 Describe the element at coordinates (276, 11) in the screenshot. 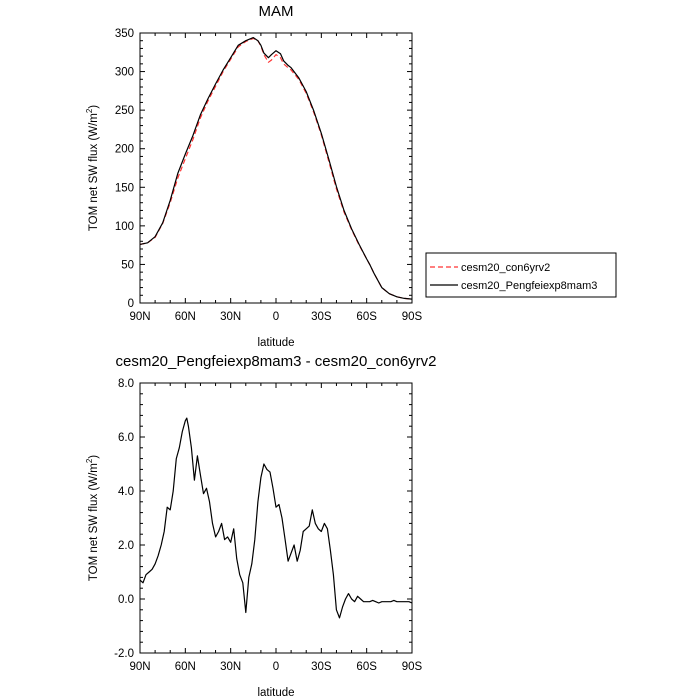

I see `top-chart-title: MAM` at that location.